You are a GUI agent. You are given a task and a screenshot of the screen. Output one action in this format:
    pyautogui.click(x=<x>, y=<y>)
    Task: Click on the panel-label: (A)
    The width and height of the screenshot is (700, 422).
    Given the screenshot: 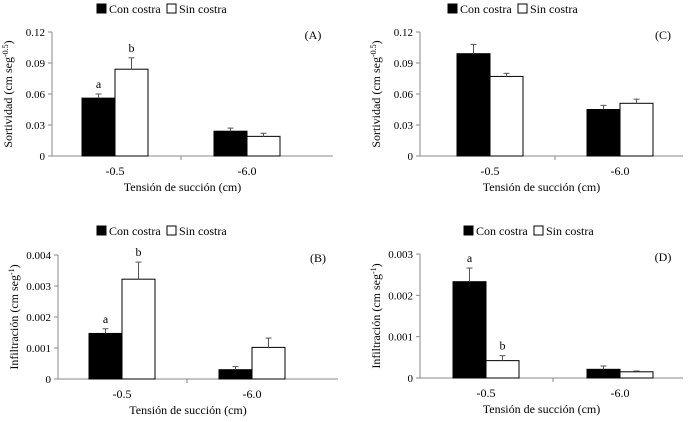 What is the action you would take?
    pyautogui.click(x=313, y=35)
    